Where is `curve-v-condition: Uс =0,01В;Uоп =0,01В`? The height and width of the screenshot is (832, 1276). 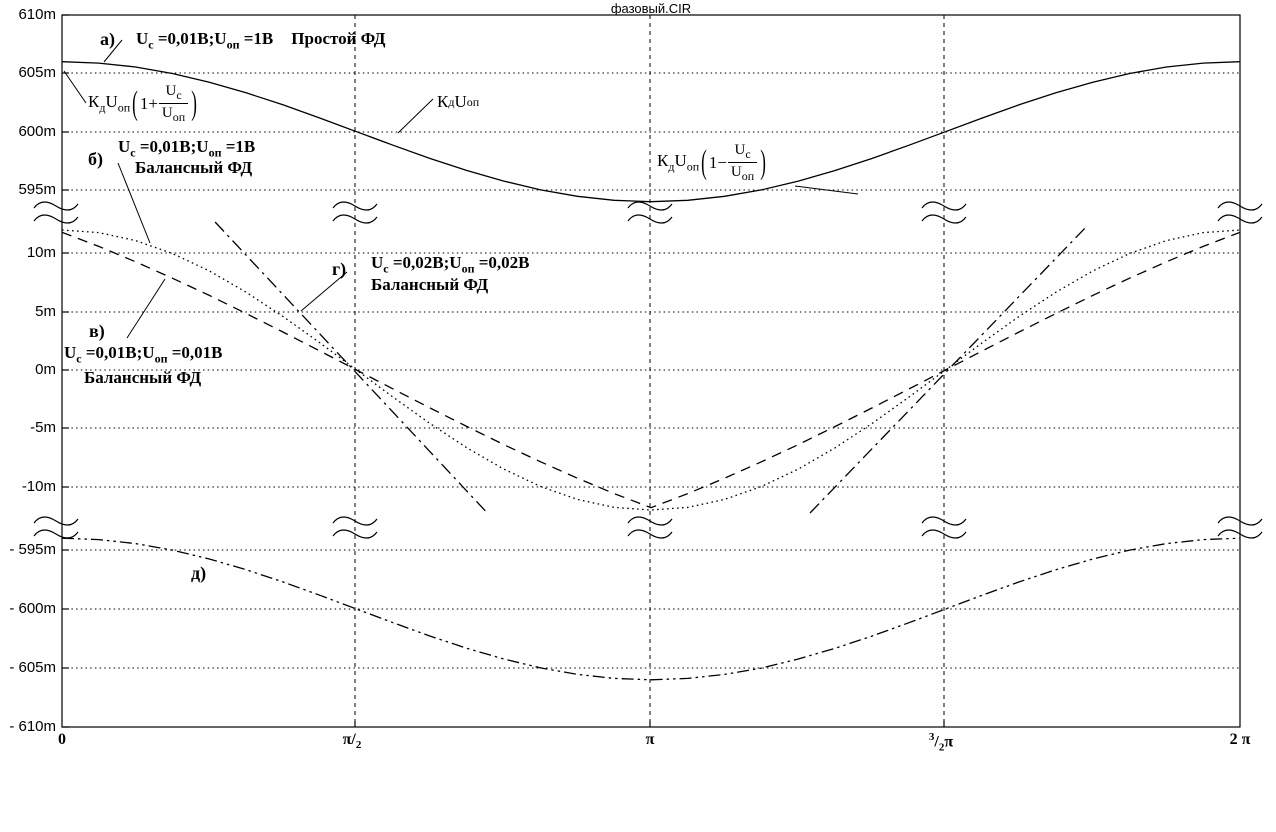 curve-v-condition: Uс =0,01В;Uоп =0,01В is located at coordinates (143, 354).